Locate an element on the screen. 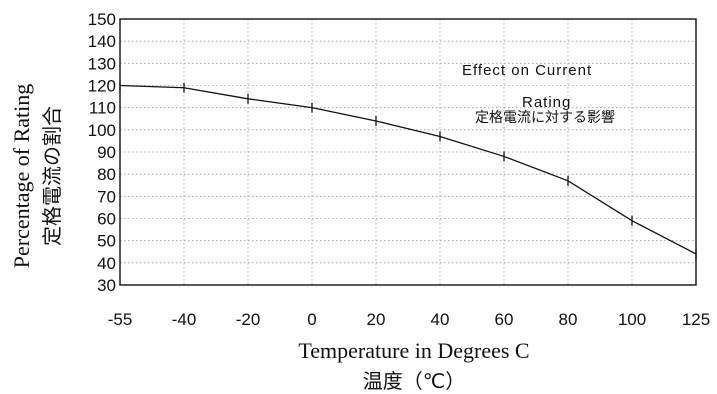 Image resolution: width=717 pixels, height=394 pixels. y-tick-label: 140 is located at coordinates (102, 41).